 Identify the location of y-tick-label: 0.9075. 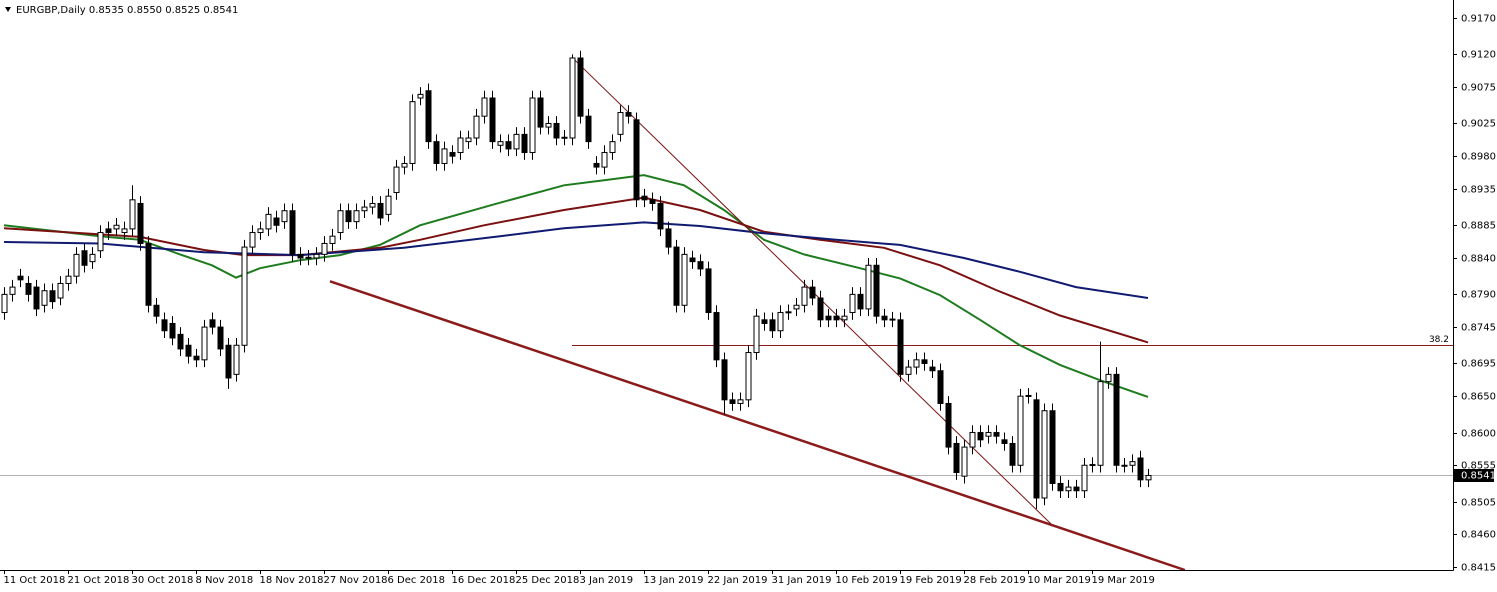
(1478, 88).